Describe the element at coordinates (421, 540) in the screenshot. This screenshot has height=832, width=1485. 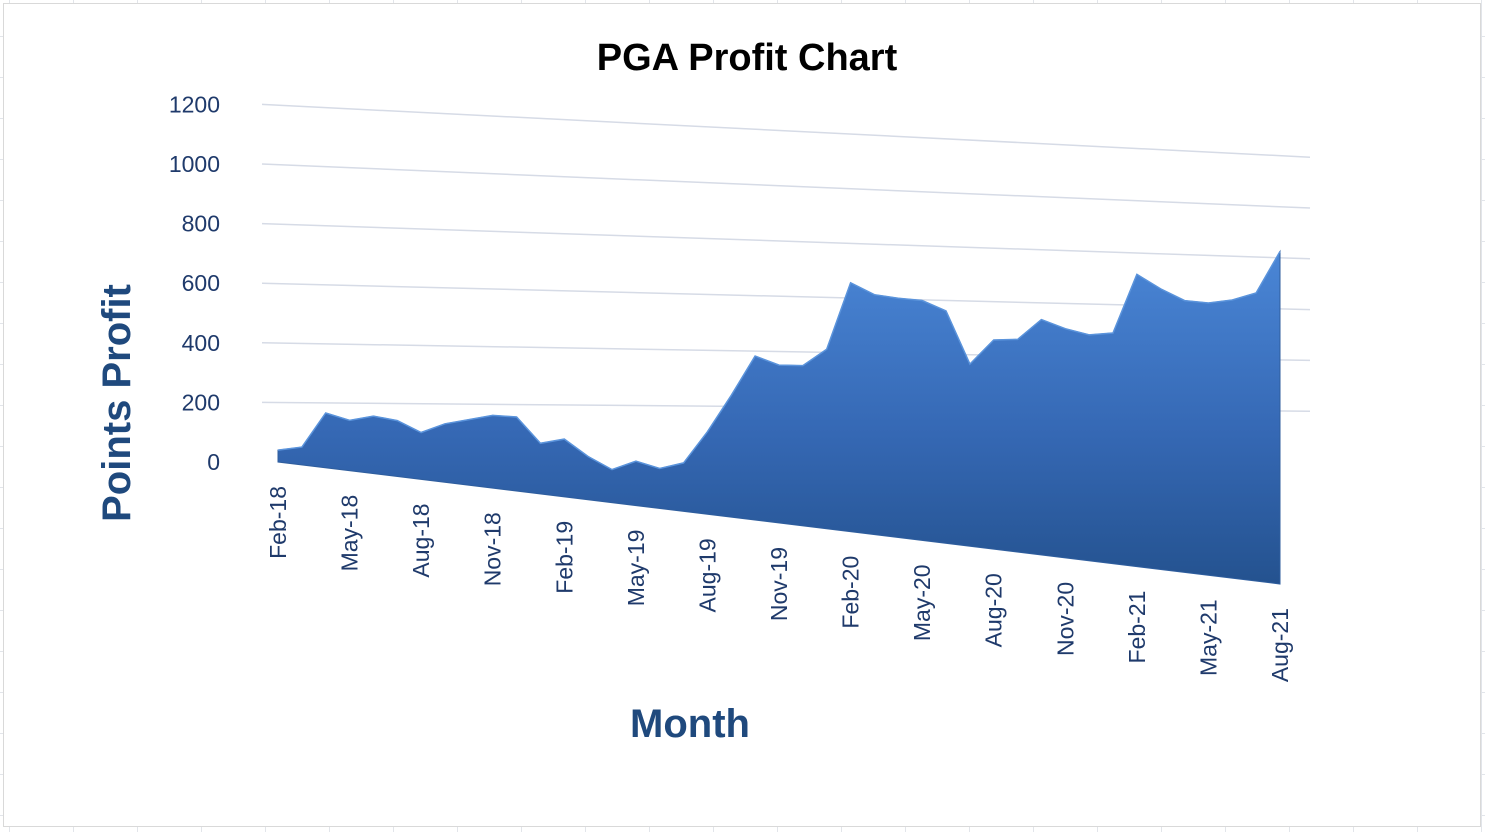
I see `x-tick-label: Aug-18` at that location.